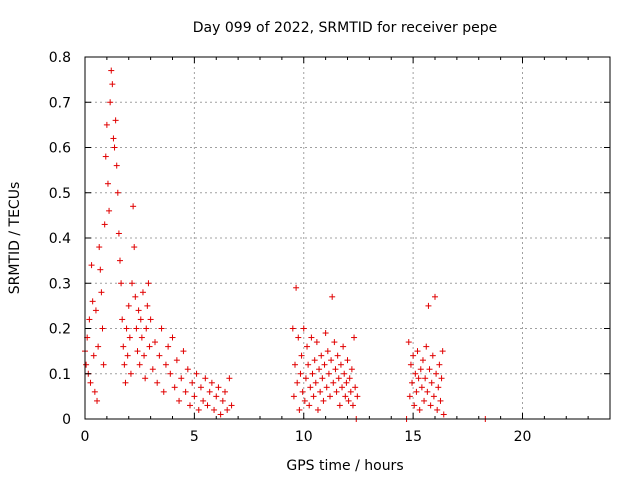 The height and width of the screenshot is (480, 640). Describe the element at coordinates (60, 194) in the screenshot. I see `y-tick-label: 0.5` at that location.